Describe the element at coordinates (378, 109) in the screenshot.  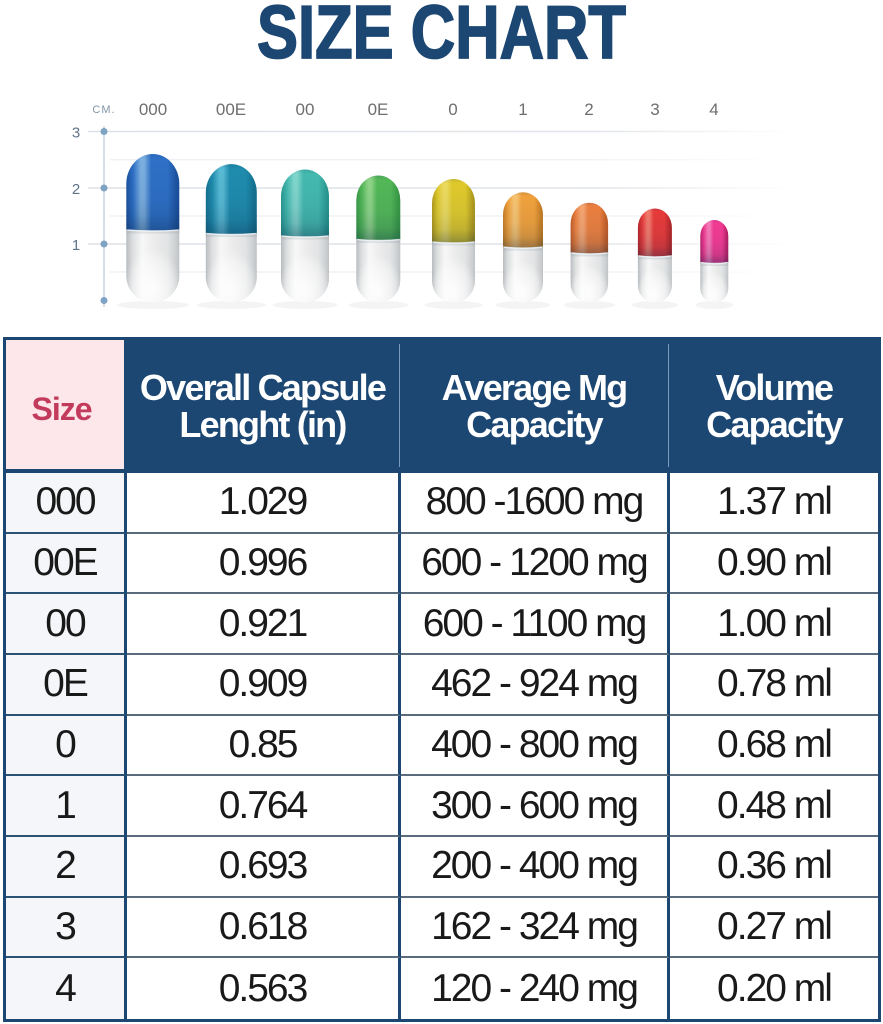
I see `svg-text: 0E` at that location.